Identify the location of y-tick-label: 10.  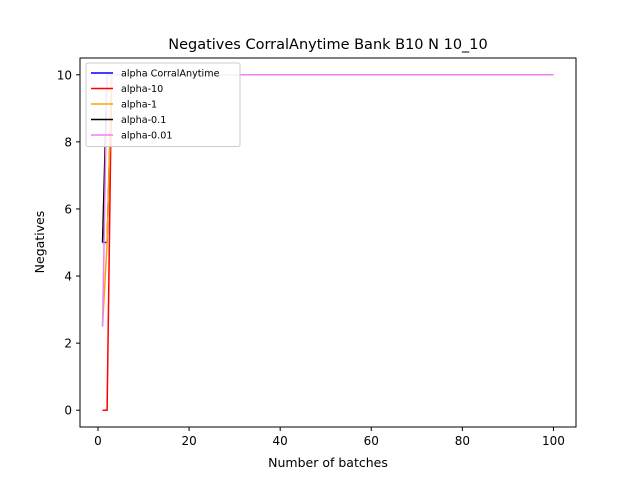
(64, 75).